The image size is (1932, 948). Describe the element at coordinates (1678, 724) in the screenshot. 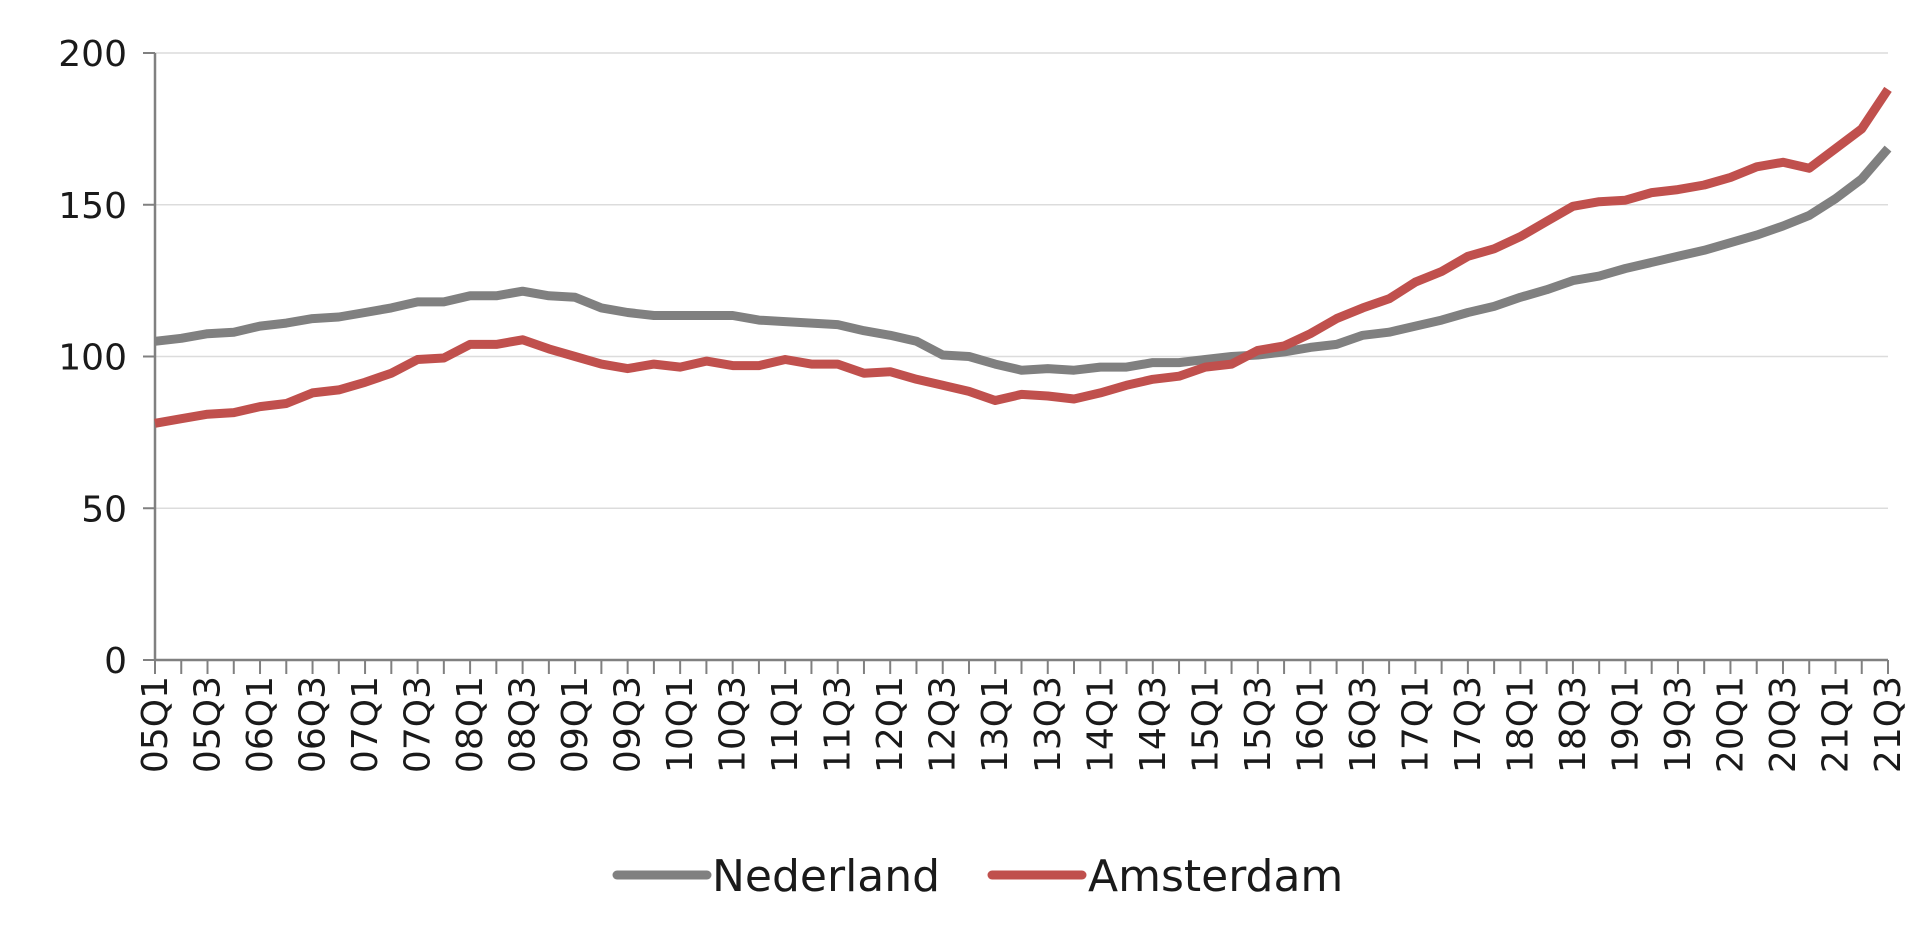

I see `x-tick-label: 19Q3` at that location.